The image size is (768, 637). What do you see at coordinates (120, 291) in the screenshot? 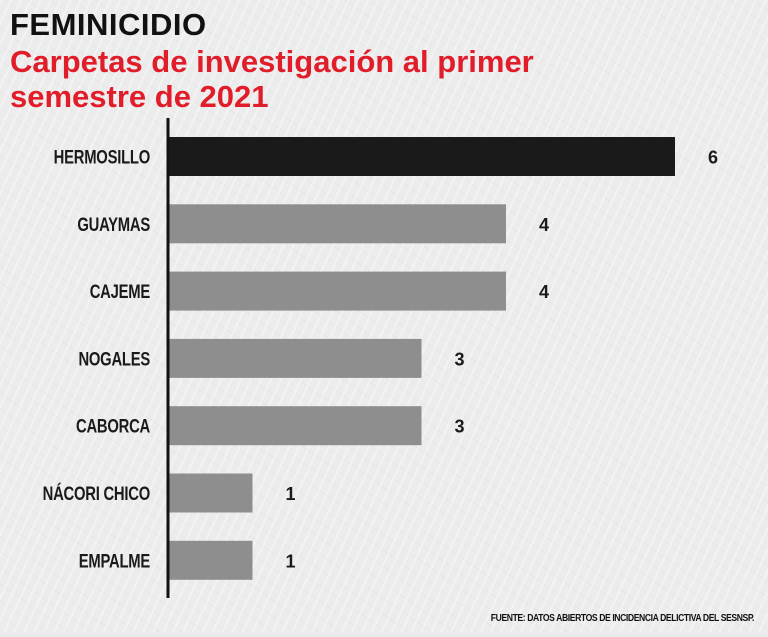
I see `category-label: CAJEME` at bounding box center [120, 291].